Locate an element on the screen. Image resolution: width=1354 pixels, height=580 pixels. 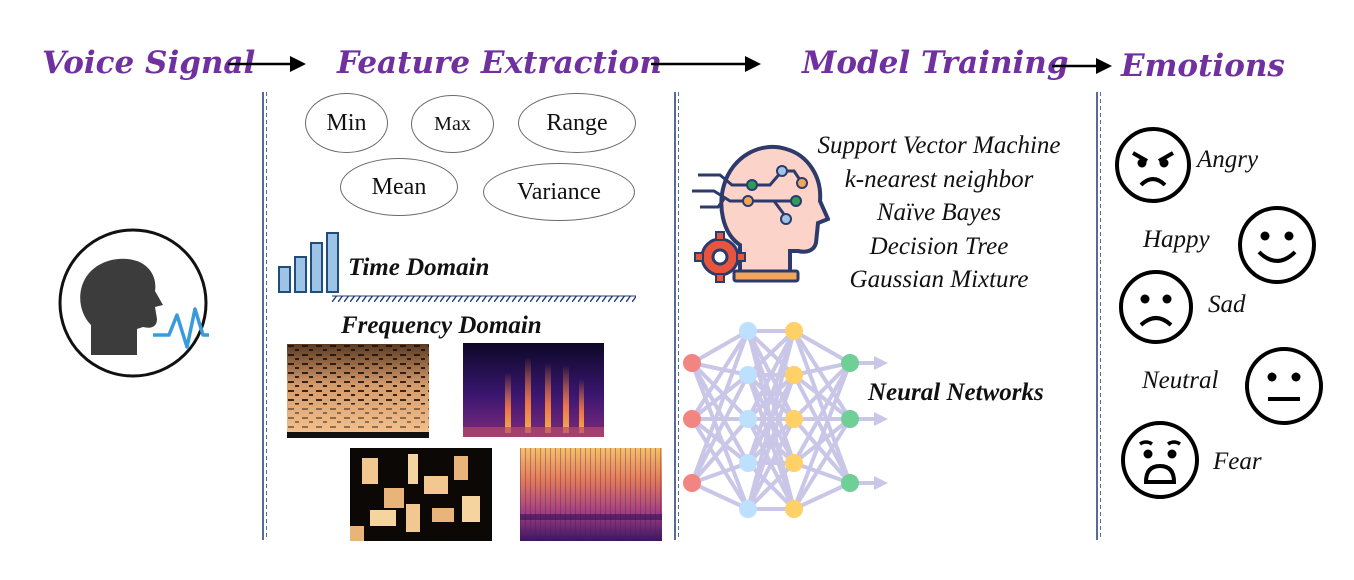
sad-face-icon is located at coordinates (1156, 307).